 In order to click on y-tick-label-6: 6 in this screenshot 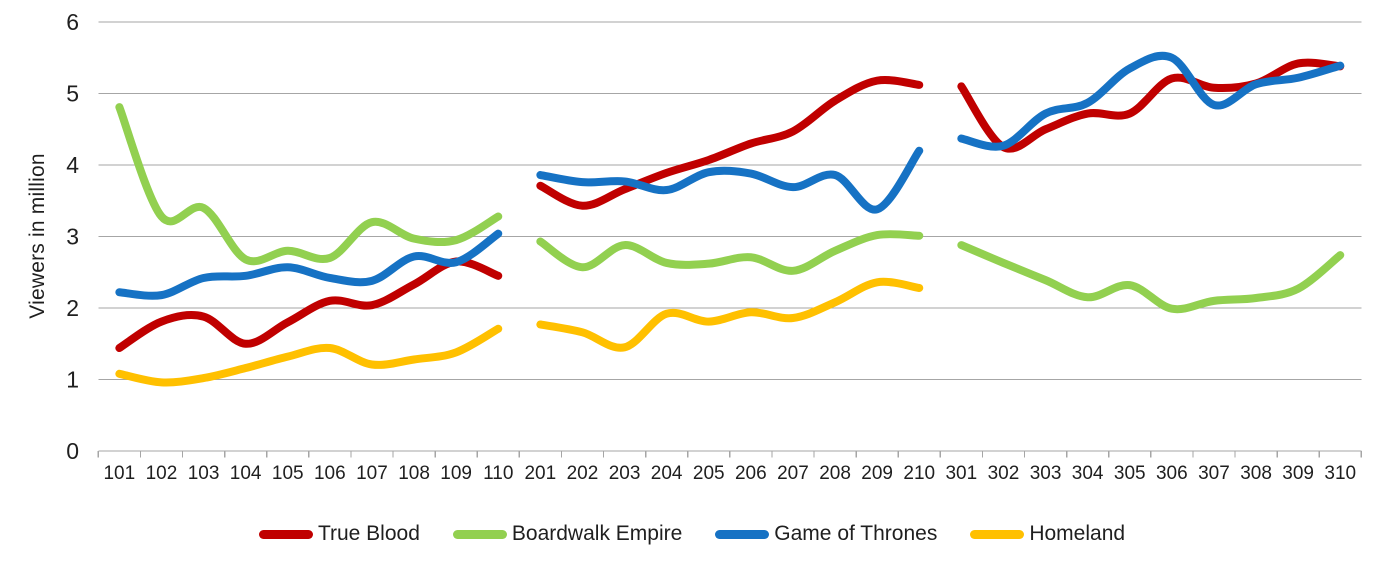, I will do `click(72, 22)`.